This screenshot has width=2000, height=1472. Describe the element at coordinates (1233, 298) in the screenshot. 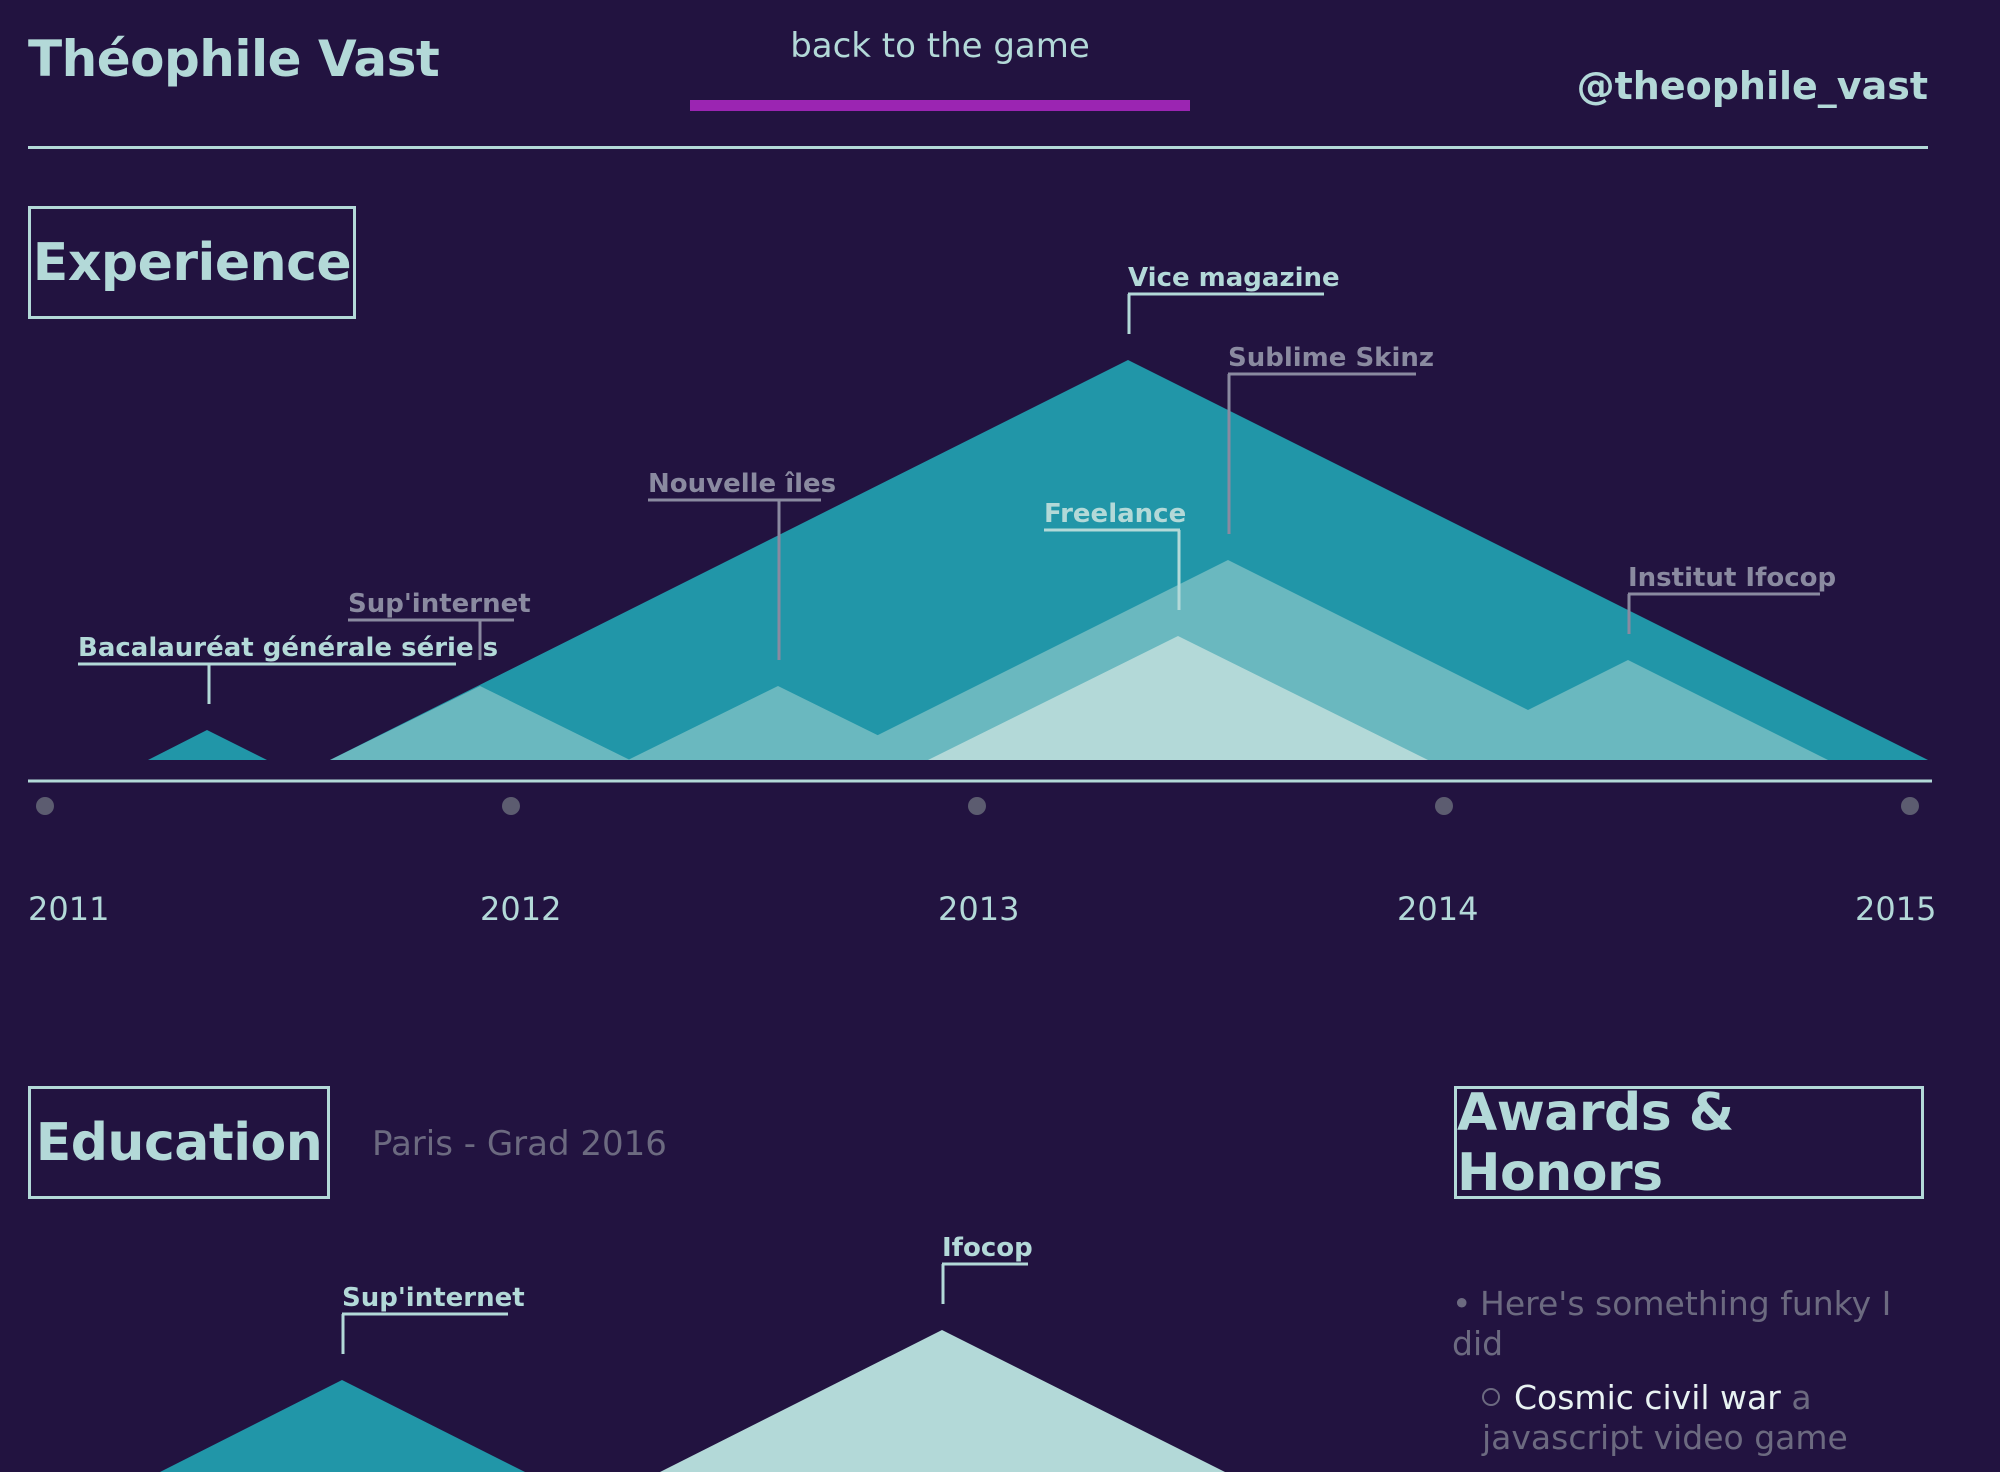

I see `label-vice-magazine: Vice magazine` at that location.